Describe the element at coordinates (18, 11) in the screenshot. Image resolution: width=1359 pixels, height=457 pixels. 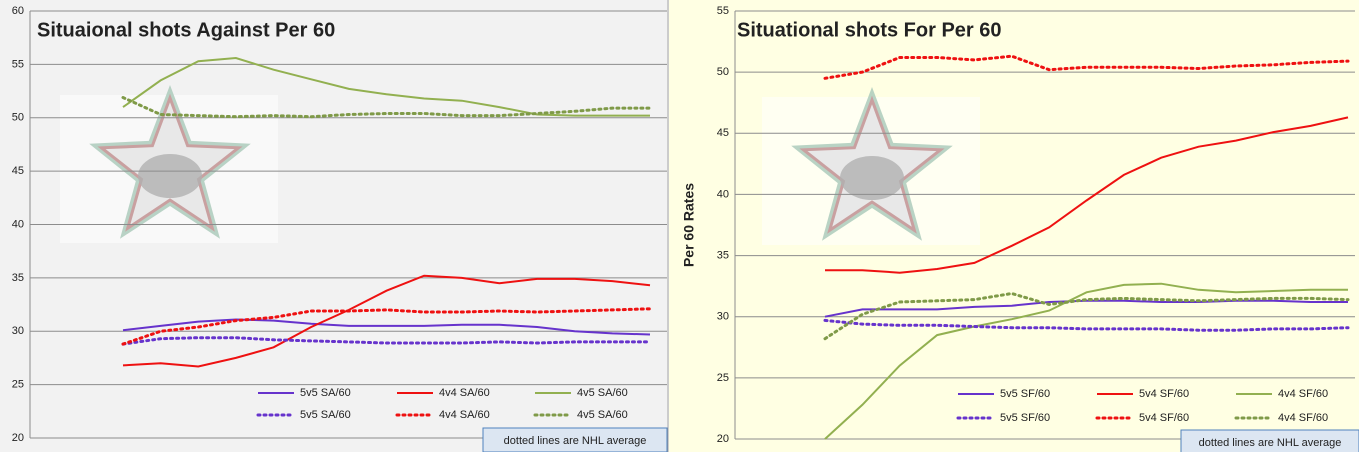
I see `y-tick-label: 60` at that location.